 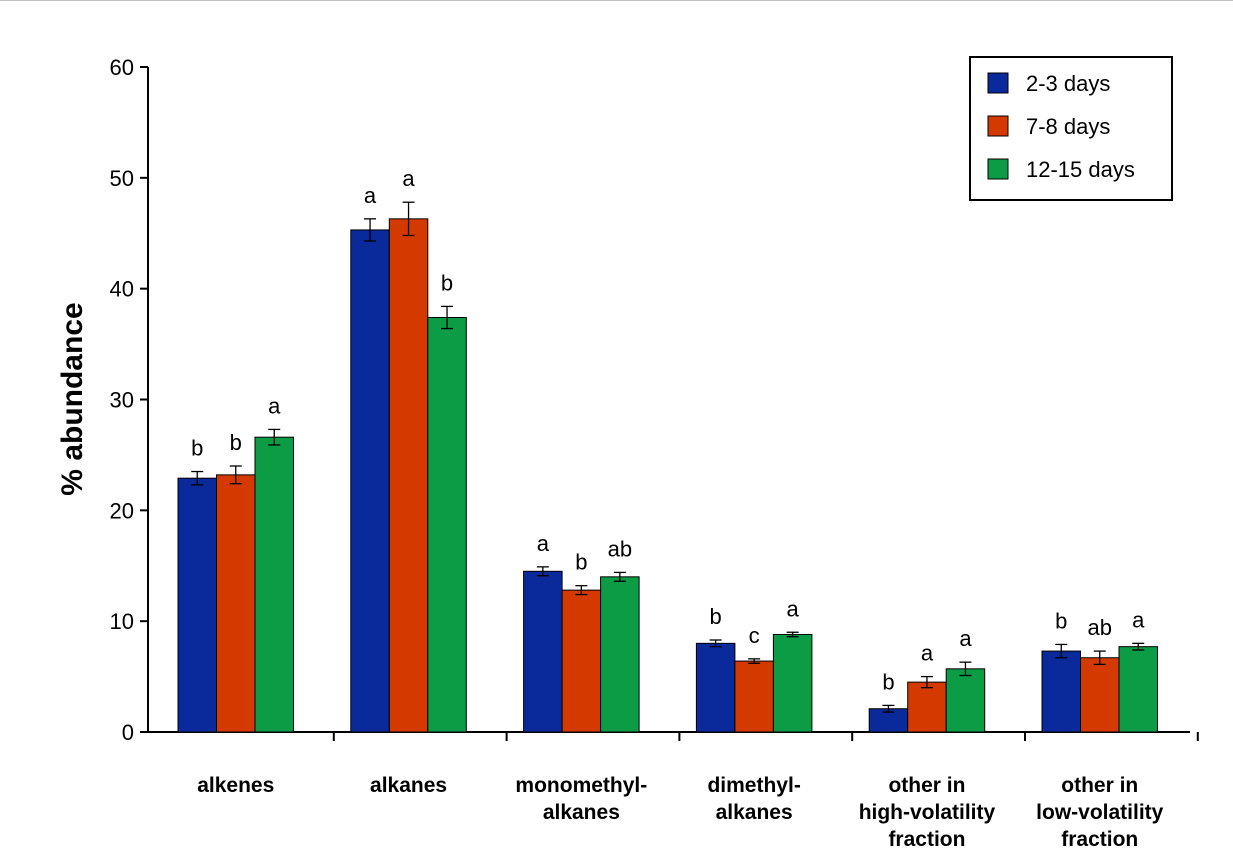 I want to click on category-label: low-volatility, so click(x=1100, y=812).